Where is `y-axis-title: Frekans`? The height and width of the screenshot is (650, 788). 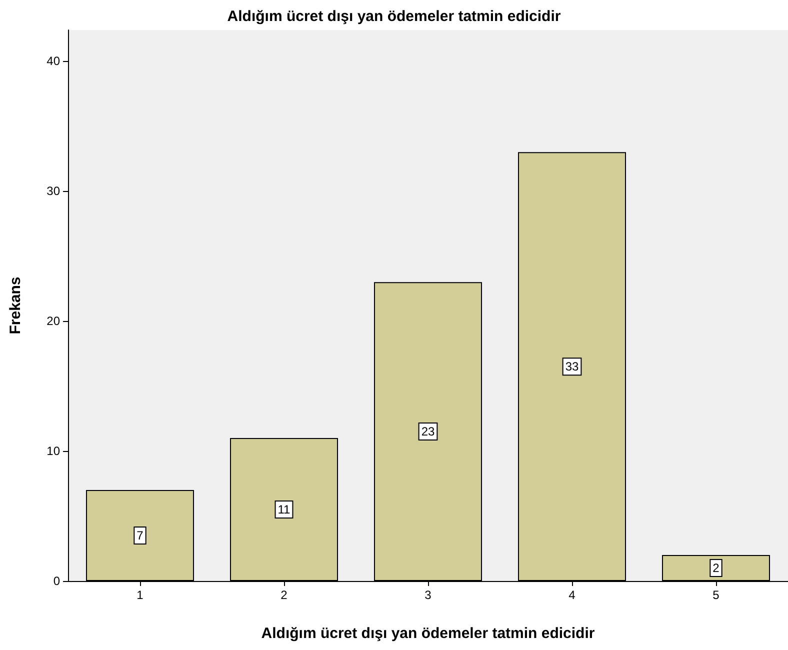 y-axis-title: Frekans is located at coordinates (15, 305).